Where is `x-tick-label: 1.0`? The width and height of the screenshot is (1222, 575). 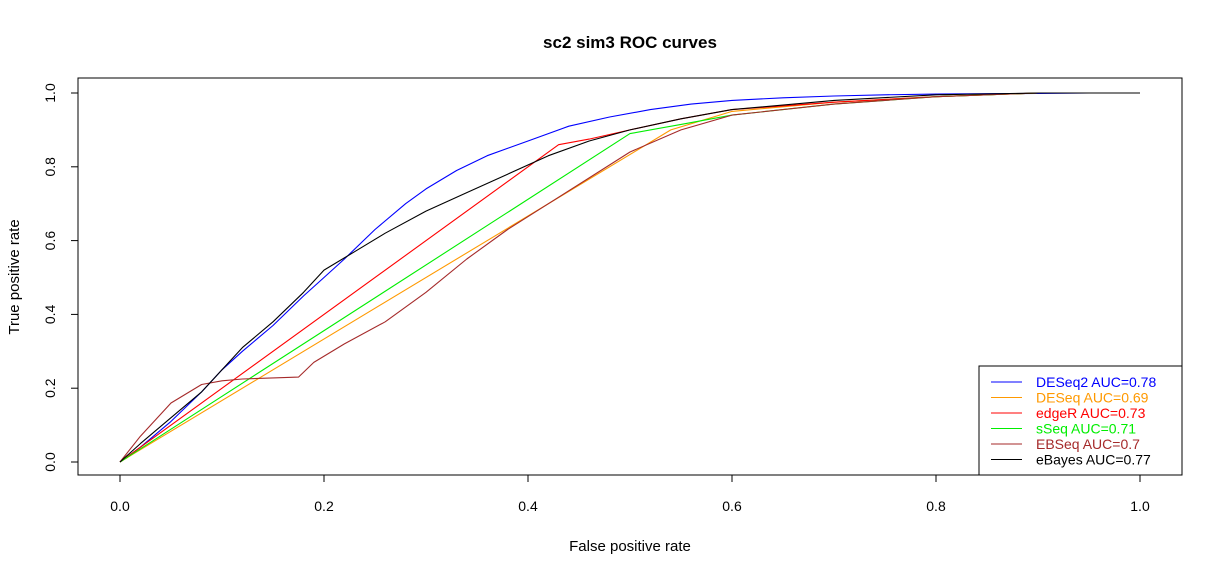 x-tick-label: 1.0 is located at coordinates (1140, 506).